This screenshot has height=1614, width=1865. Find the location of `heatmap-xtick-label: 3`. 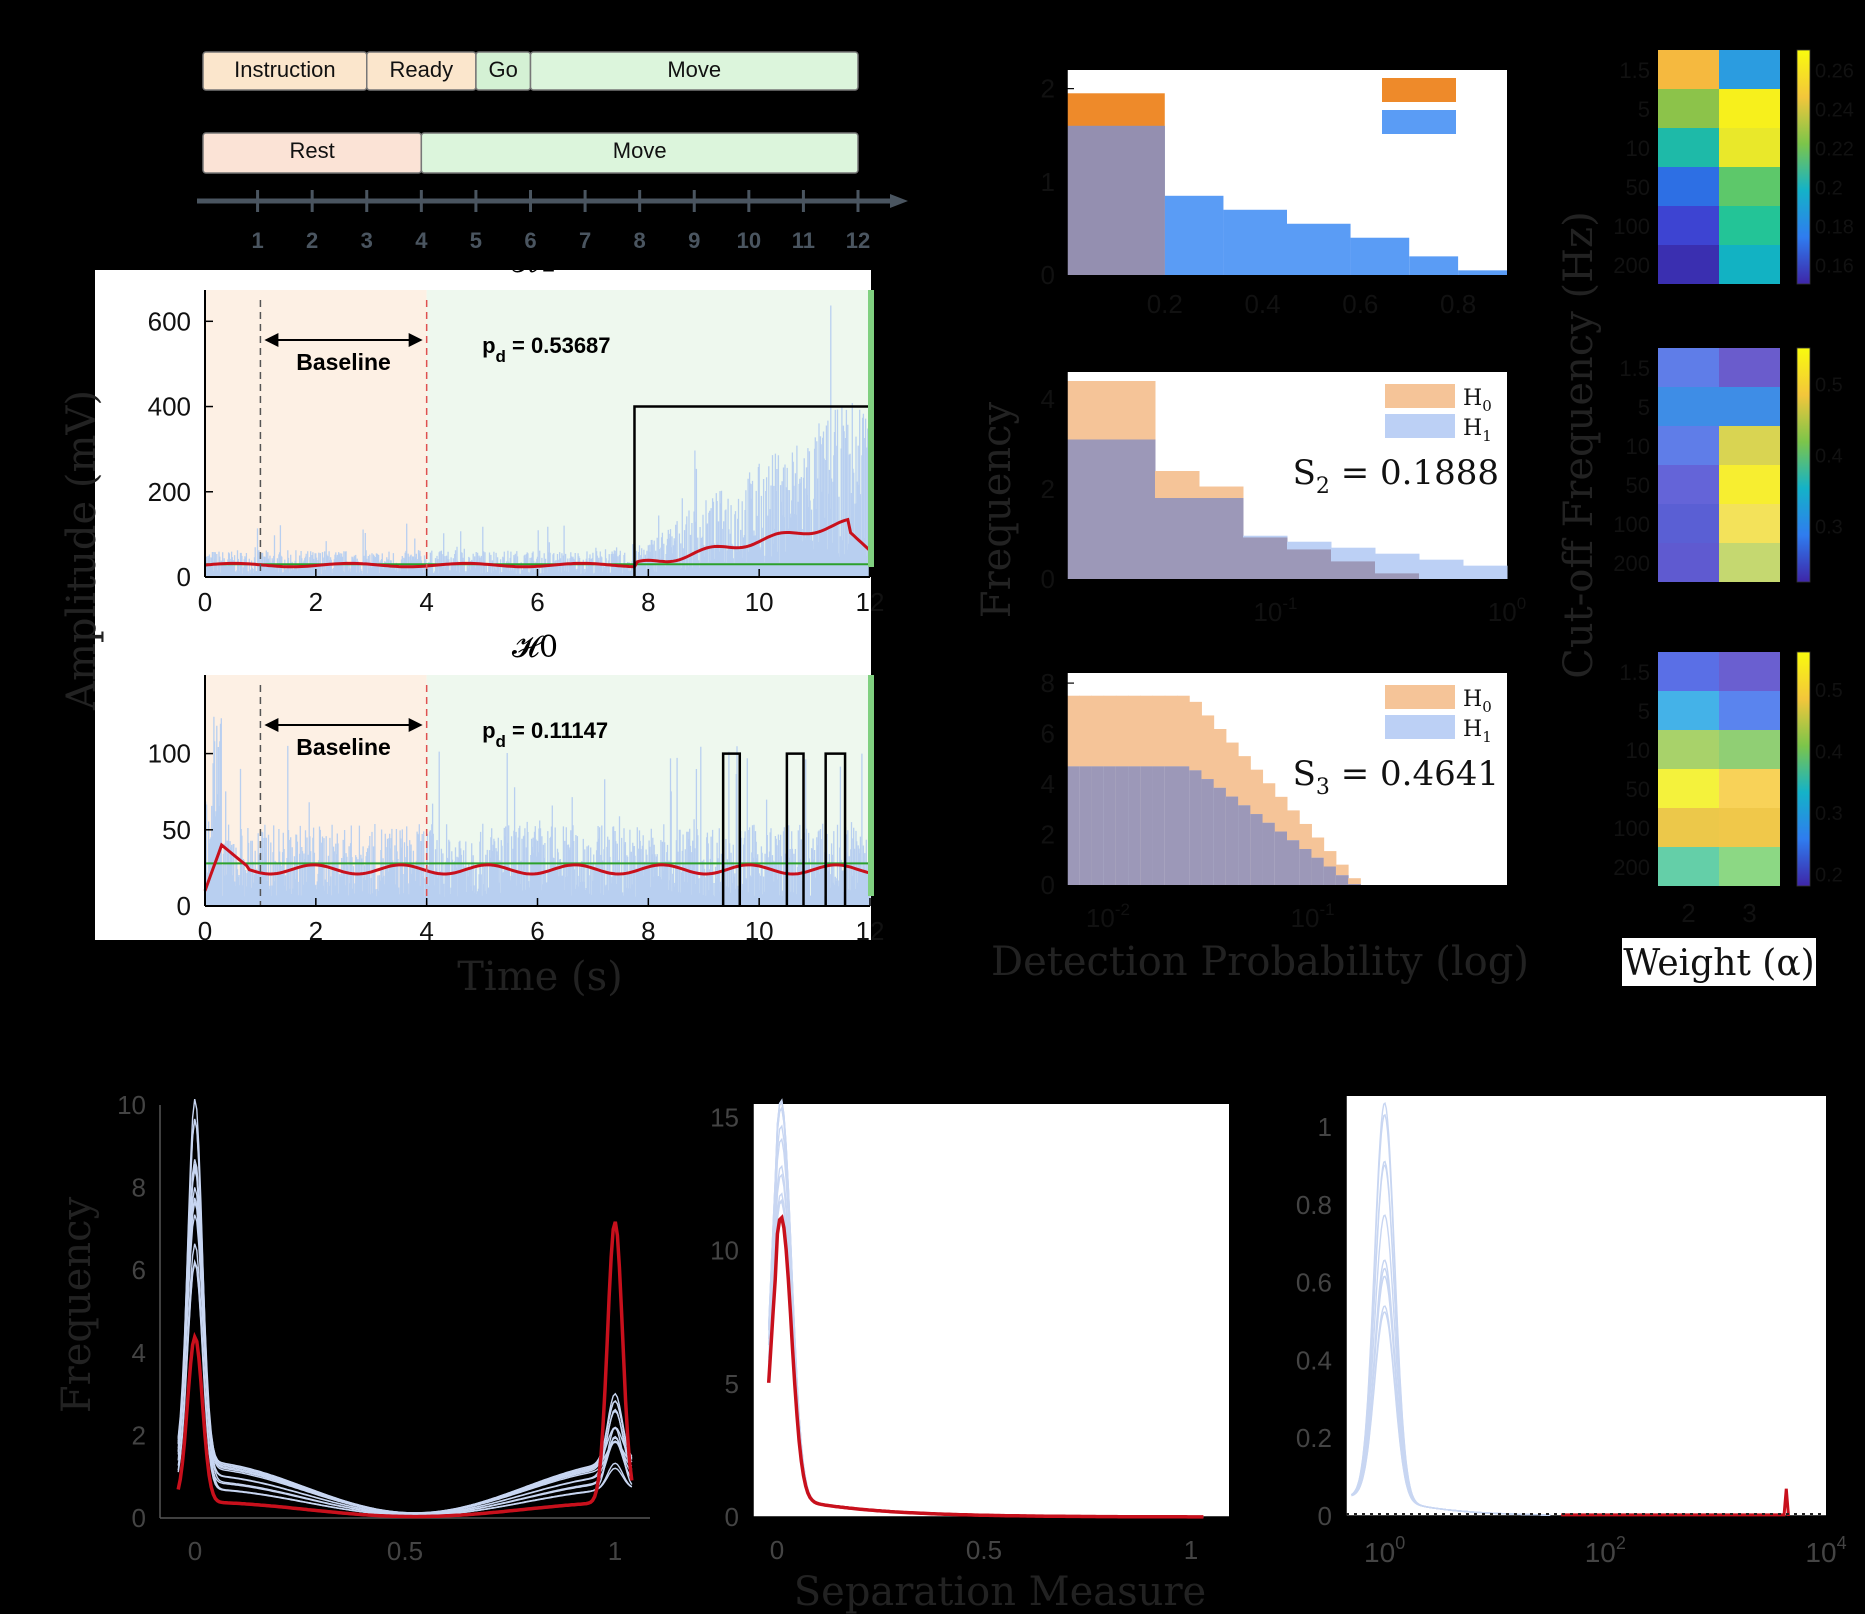

heatmap-xtick-label: 3 is located at coordinates (1749, 913).